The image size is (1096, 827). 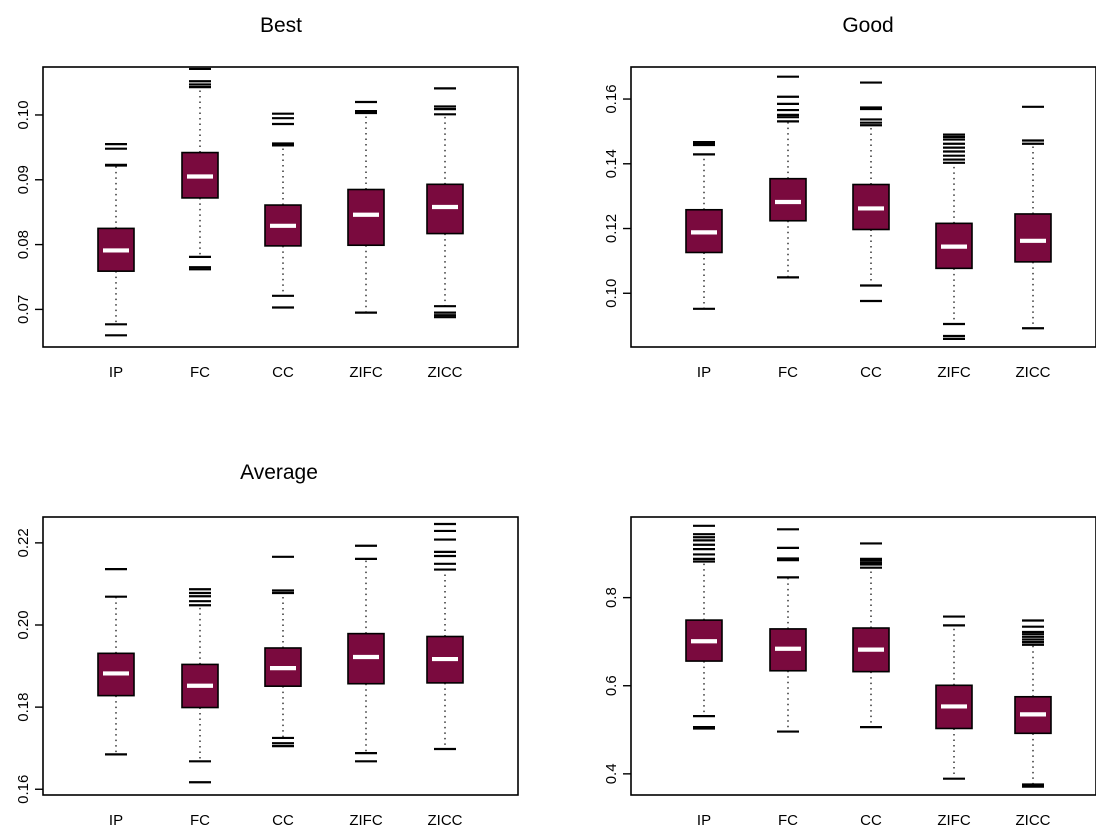 What do you see at coordinates (279, 472) in the screenshot?
I see `panel-title: Average` at bounding box center [279, 472].